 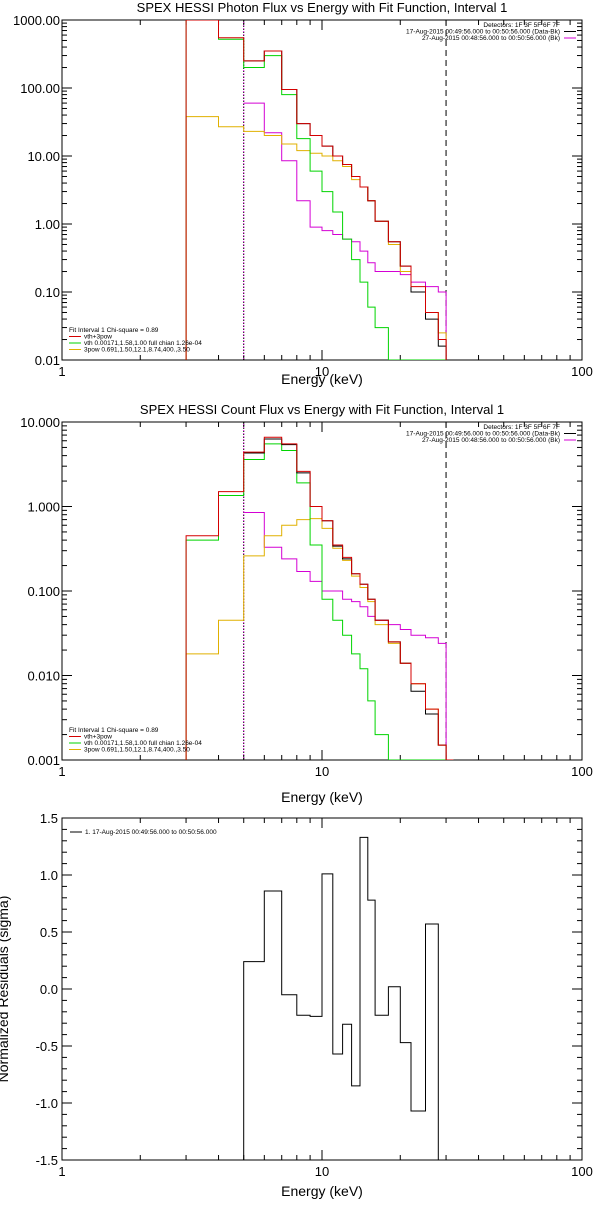 What do you see at coordinates (47, 1103) in the screenshot?
I see `y-tick-label: -1.0` at bounding box center [47, 1103].